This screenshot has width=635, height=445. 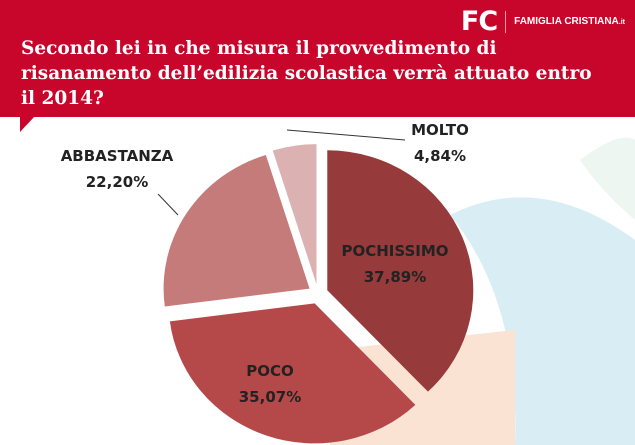 I want to click on slice-label-pochissimo: POCHISSIMO 37,89%, so click(x=395, y=264).